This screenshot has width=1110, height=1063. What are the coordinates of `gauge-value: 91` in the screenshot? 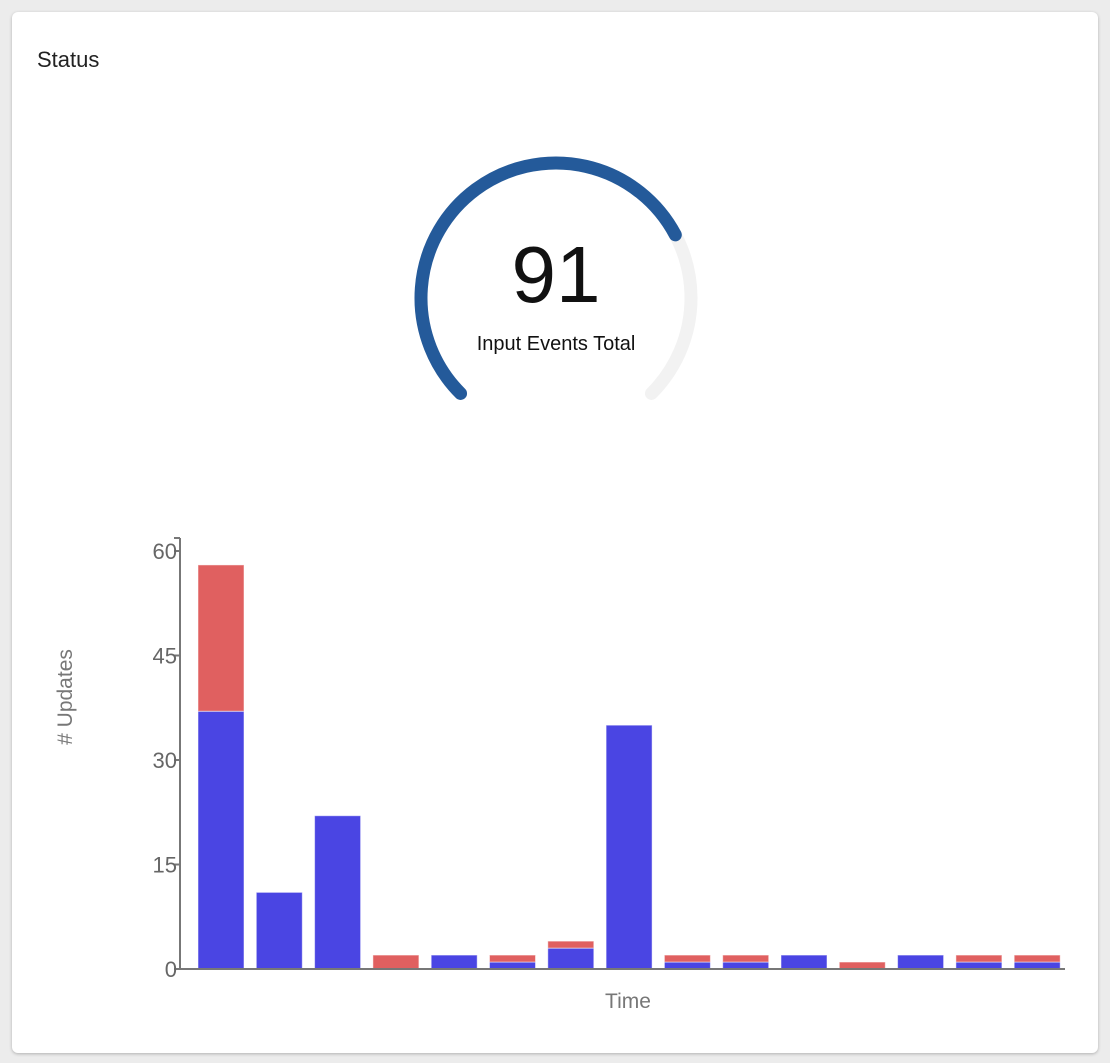 It's located at (556, 274).